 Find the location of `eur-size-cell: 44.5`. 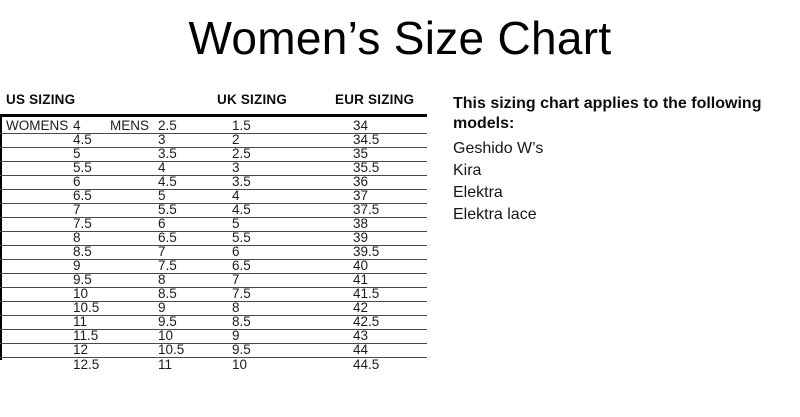

eur-size-cell: 44.5 is located at coordinates (366, 364).